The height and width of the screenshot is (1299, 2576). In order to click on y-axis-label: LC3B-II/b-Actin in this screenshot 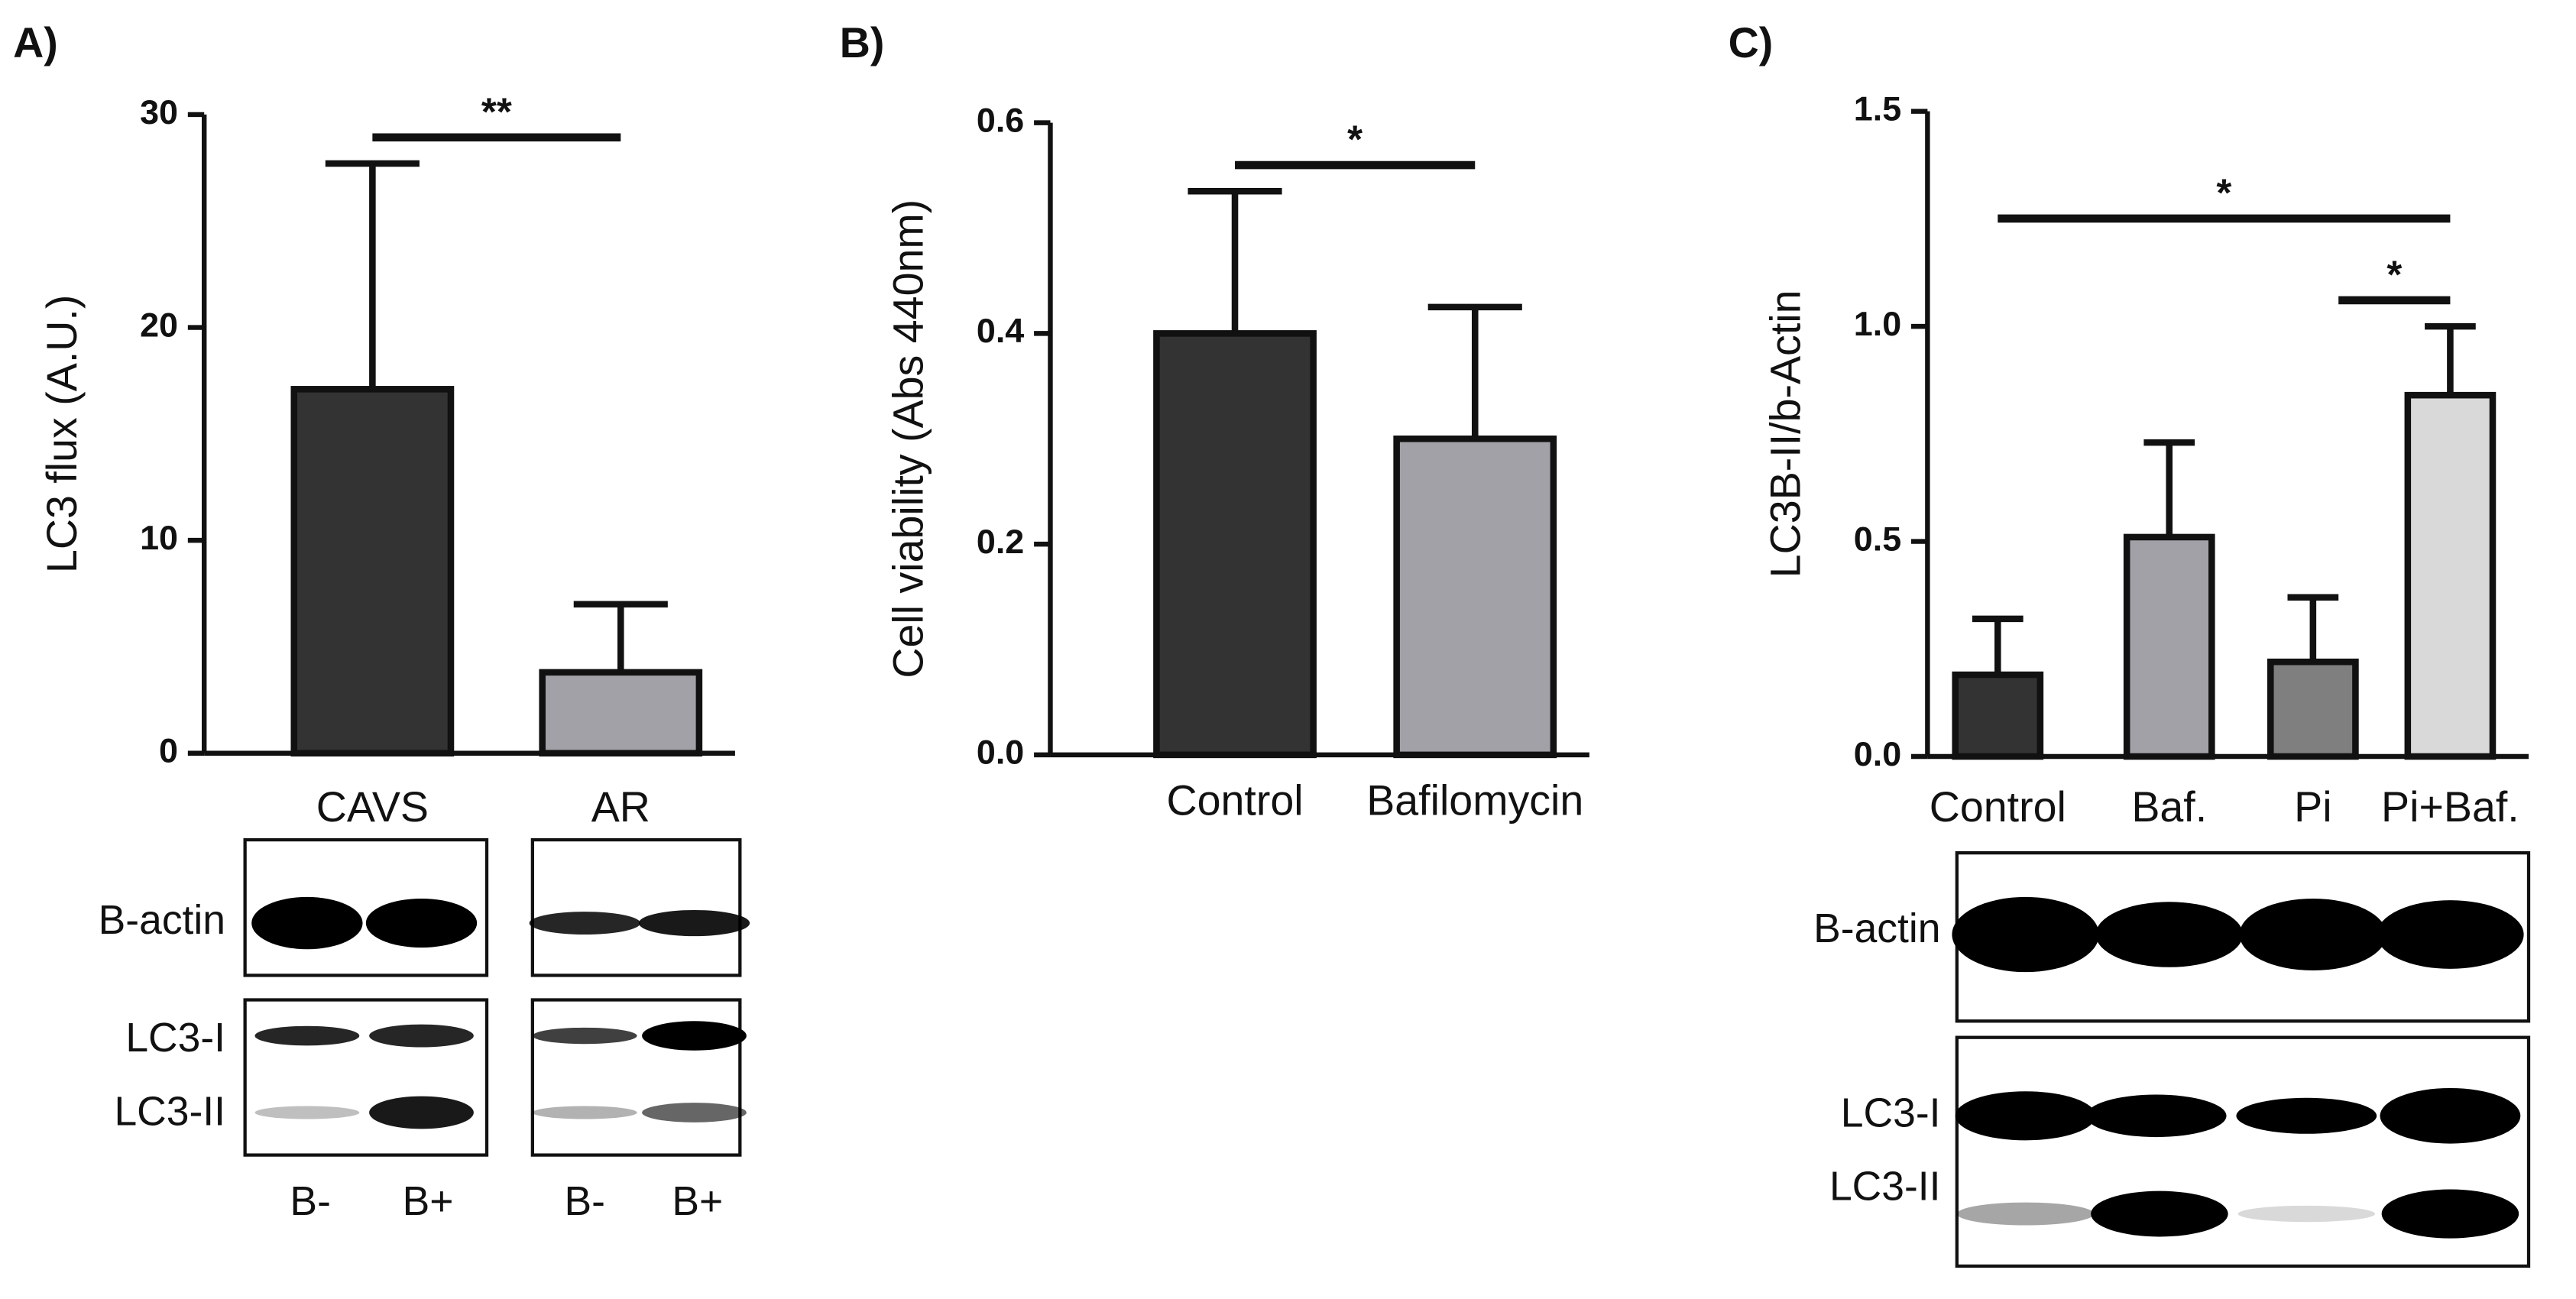, I will do `click(1785, 434)`.